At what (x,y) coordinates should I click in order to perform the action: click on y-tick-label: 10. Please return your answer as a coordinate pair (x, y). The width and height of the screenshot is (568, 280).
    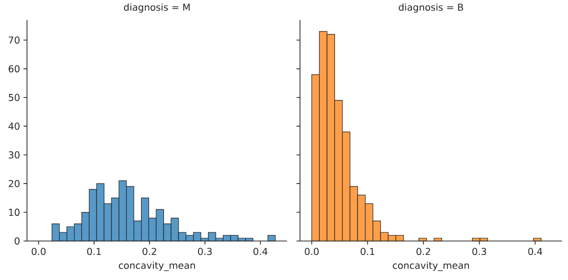
    Looking at the image, I should click on (14, 212).